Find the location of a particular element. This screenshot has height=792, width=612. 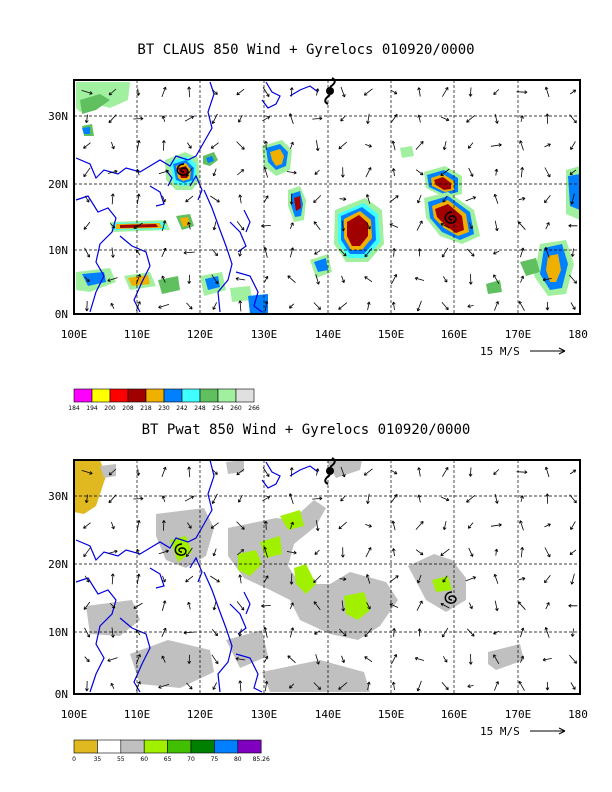

svg-text: 15 M/S is located at coordinates (500, 351).